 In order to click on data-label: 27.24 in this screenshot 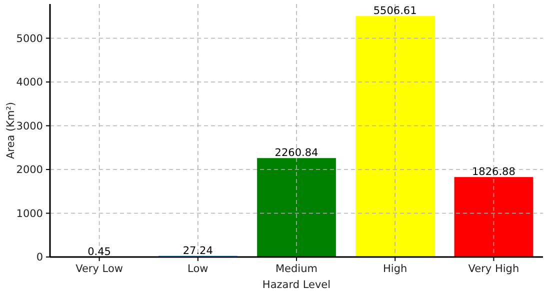, I will do `click(198, 250)`.